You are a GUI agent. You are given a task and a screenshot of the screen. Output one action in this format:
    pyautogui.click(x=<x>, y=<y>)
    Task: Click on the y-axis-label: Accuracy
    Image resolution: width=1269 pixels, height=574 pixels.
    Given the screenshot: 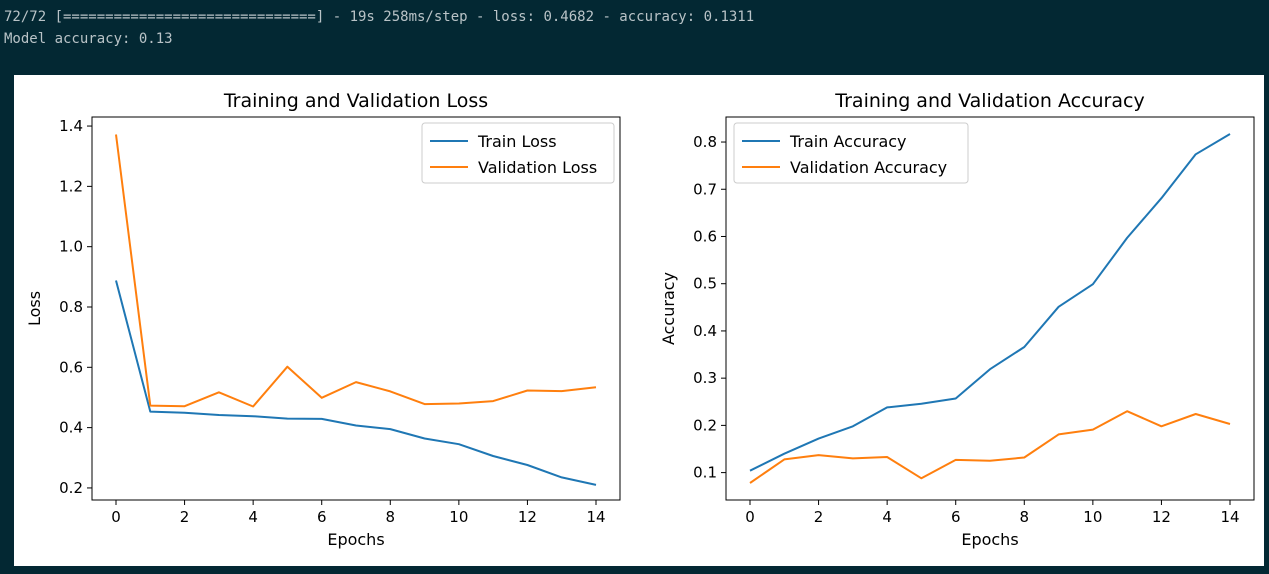 What is the action you would take?
    pyautogui.click(x=668, y=308)
    